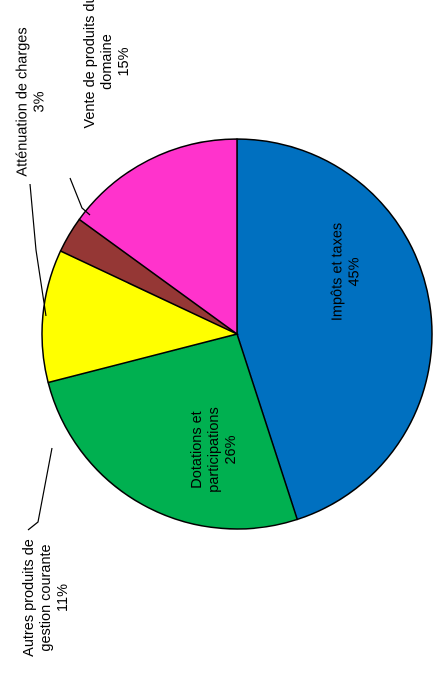 This screenshot has height=680, width=436. Describe the element at coordinates (59, 354) in the screenshot. I see `label-leader-lines` at that location.